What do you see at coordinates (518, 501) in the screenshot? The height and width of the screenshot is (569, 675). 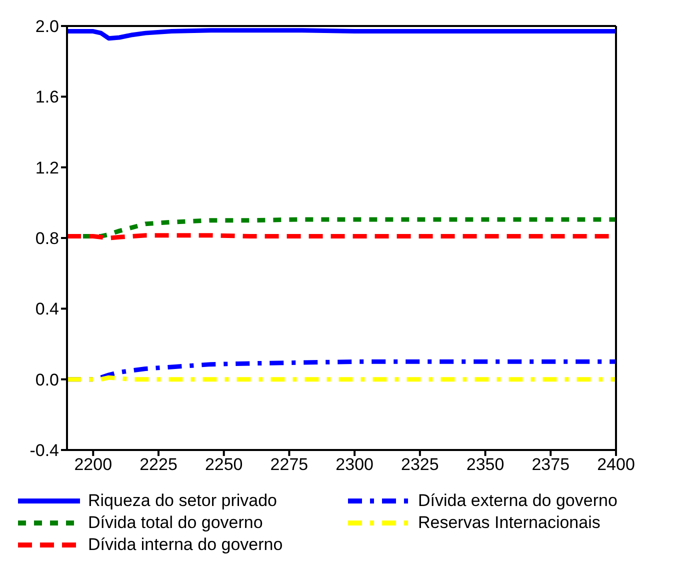 I see `legend-label: Dívida externa do governo` at bounding box center [518, 501].